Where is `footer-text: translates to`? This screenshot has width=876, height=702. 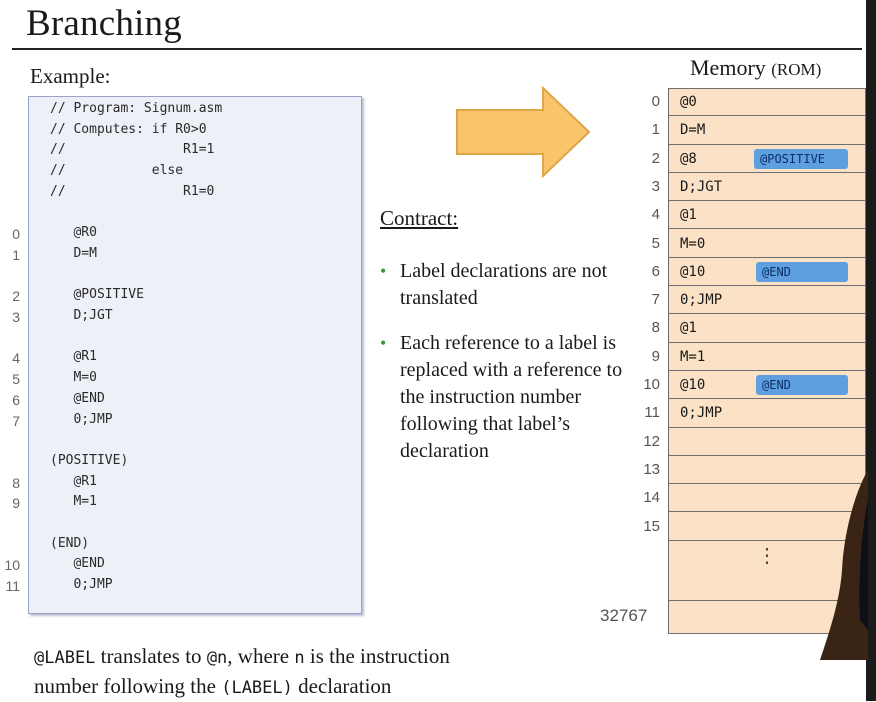
footer-text: translates to is located at coordinates (151, 656).